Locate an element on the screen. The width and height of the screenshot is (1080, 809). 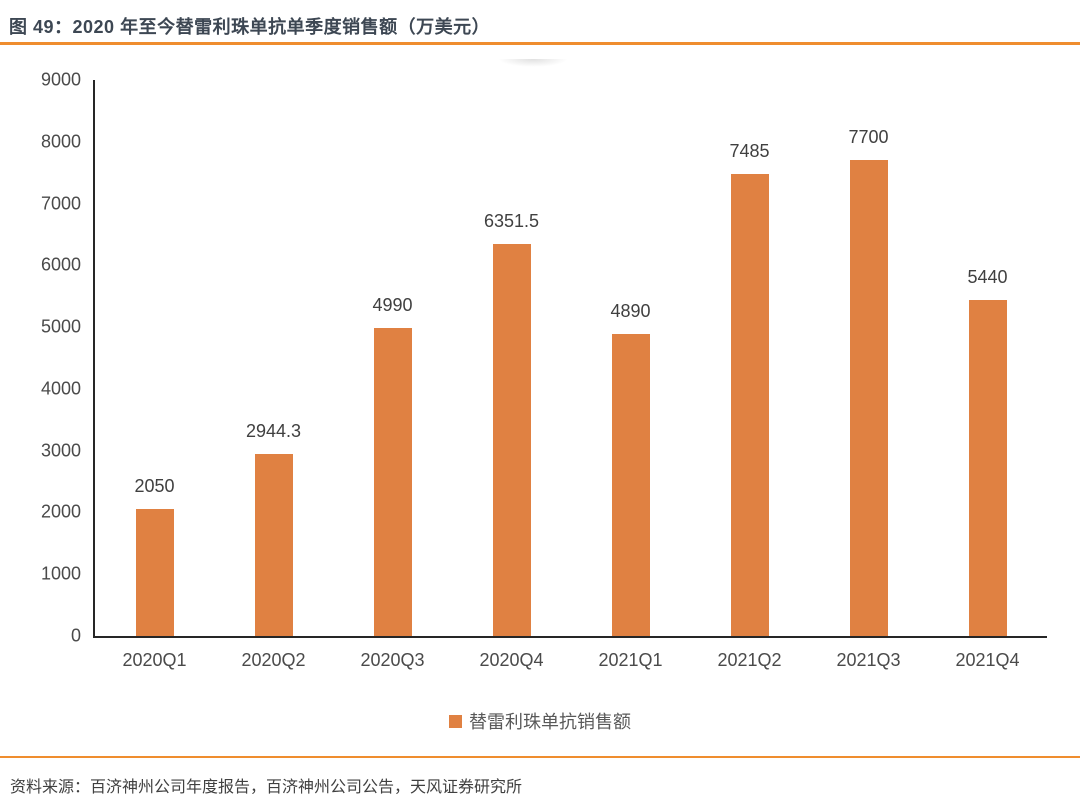
x-tick-label: 2021Q3 is located at coordinates (868, 660).